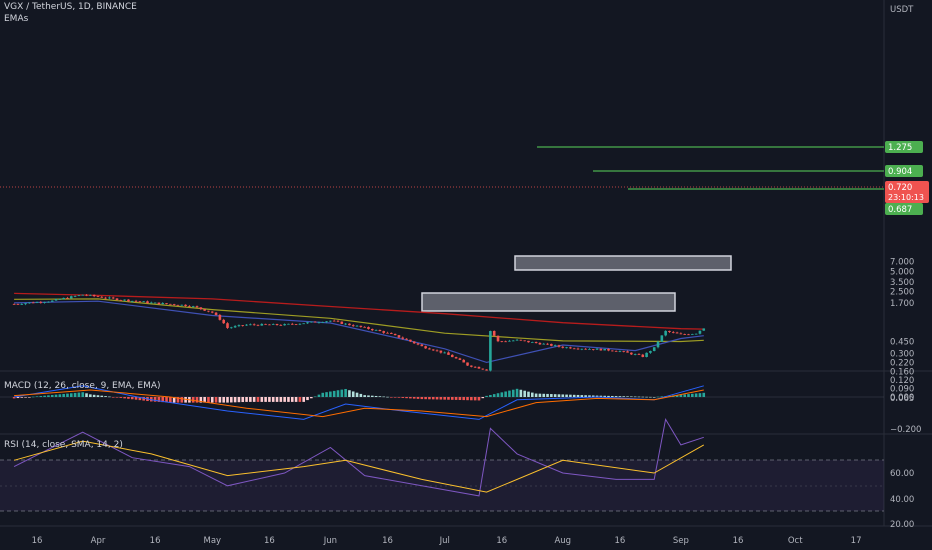 This screenshot has height=550, width=932. What do you see at coordinates (359, 333) in the screenshot?
I see `candles` at bounding box center [359, 333].